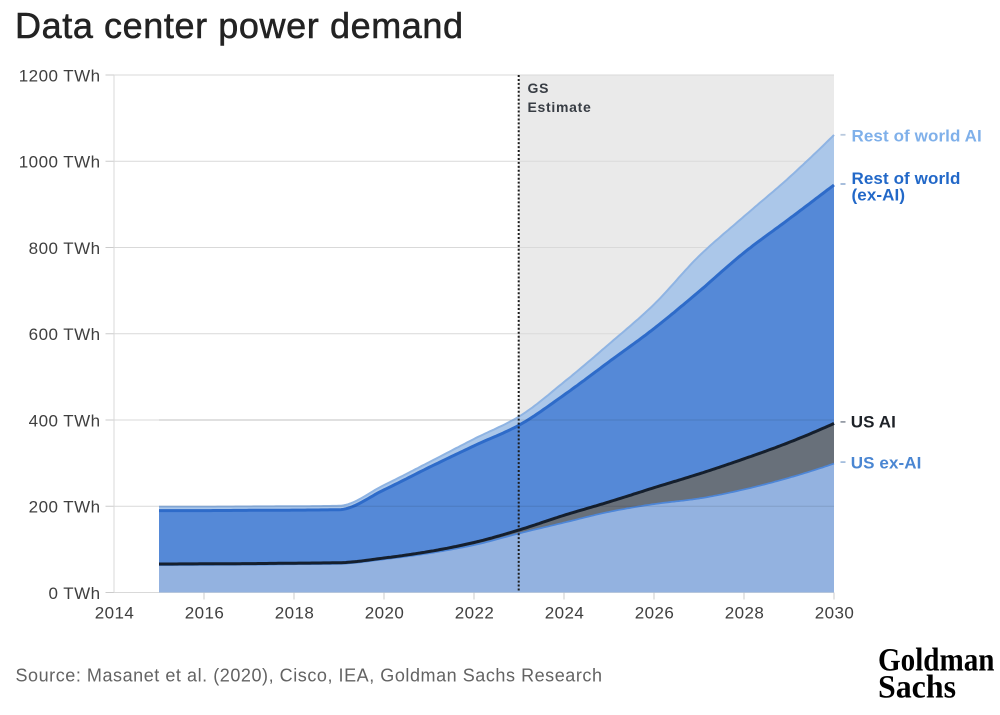  Describe the element at coordinates (936, 661) in the screenshot. I see `svg-text: Goldman` at that location.